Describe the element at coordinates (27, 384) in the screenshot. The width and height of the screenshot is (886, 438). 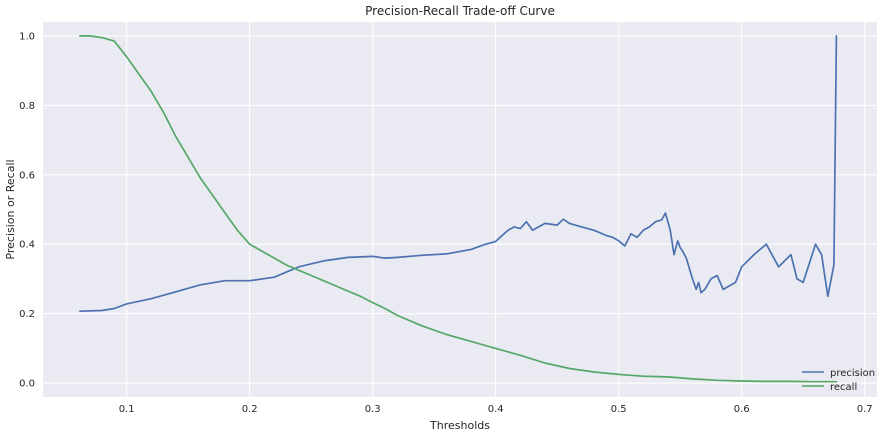
I see `y-tick-label: 0.0` at that location.